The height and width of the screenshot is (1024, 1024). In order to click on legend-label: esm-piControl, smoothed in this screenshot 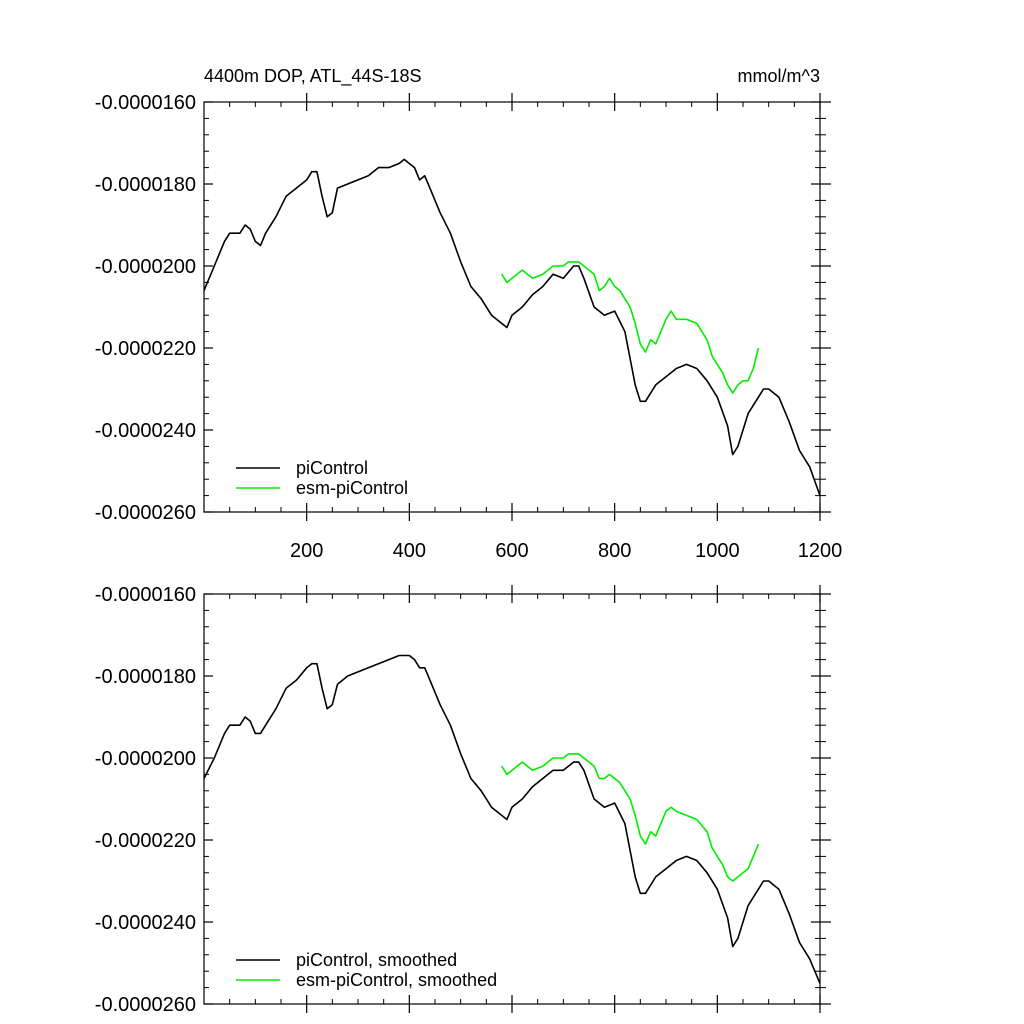, I will do `click(396, 980)`.